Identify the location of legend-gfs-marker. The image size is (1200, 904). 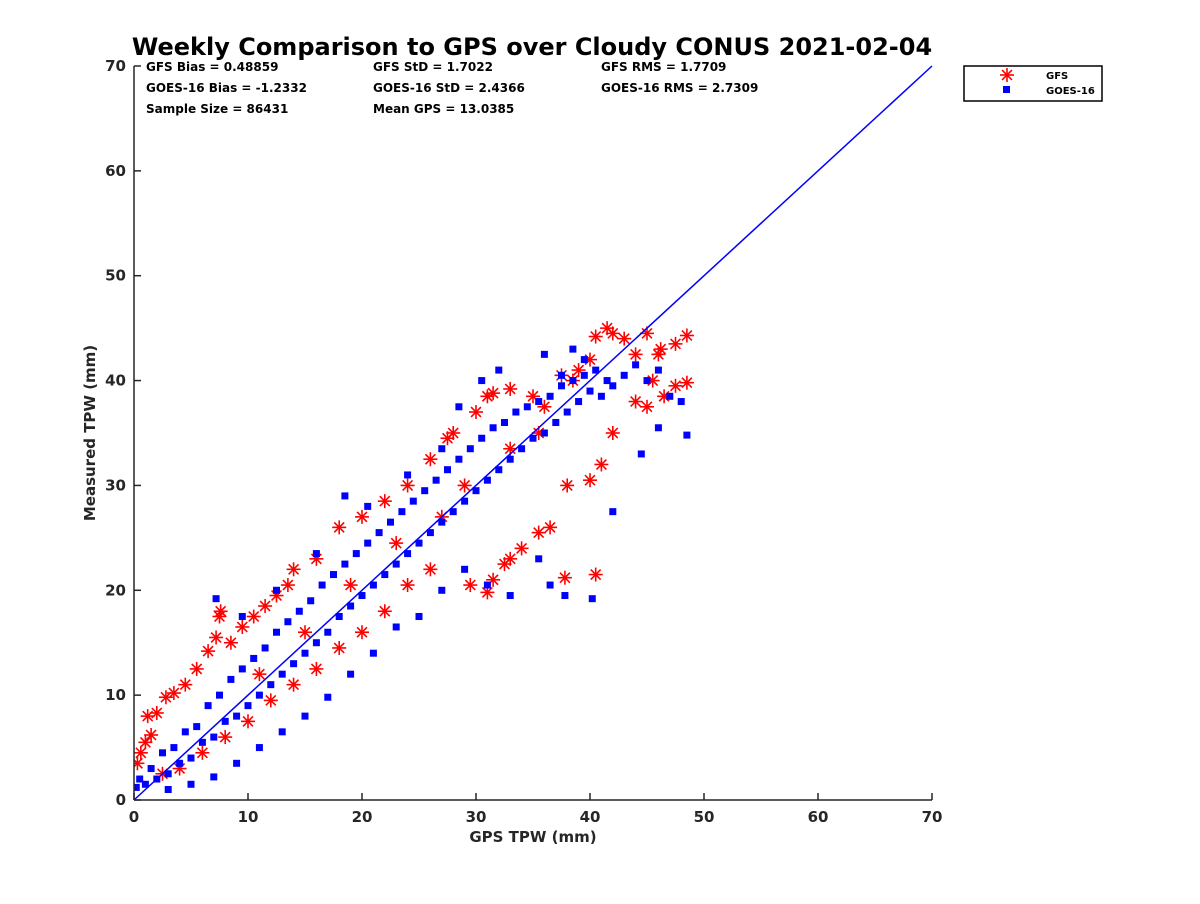
(1007, 75).